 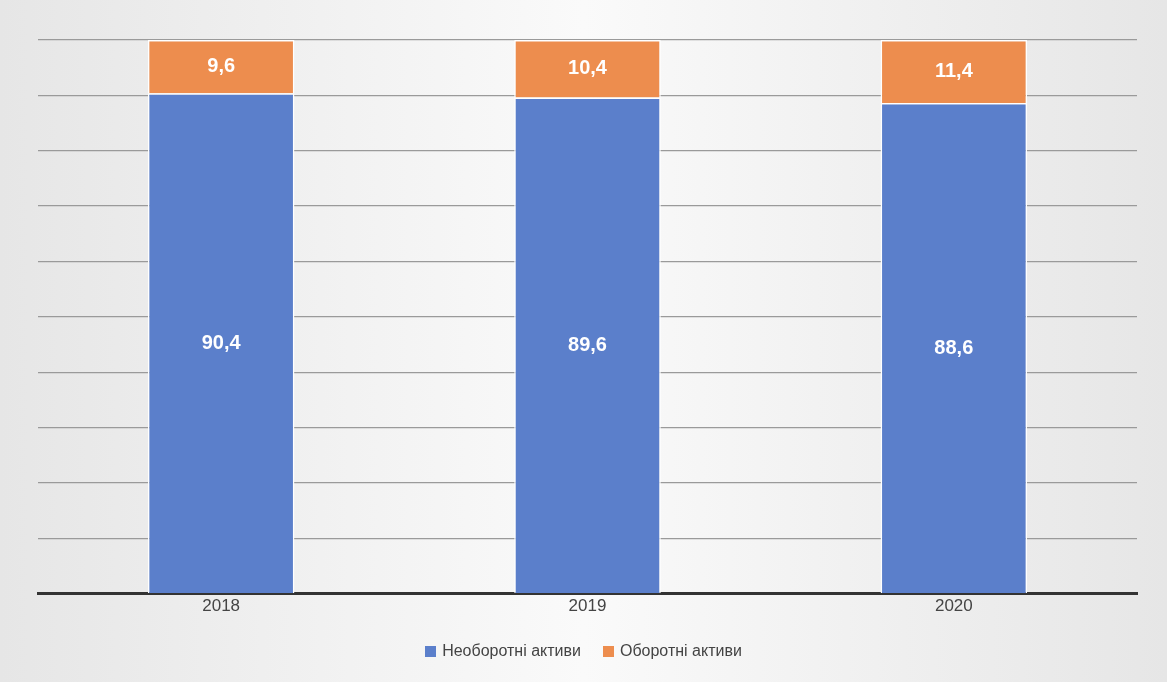 What do you see at coordinates (587, 343) in the screenshot?
I see `data-label: 89,6` at bounding box center [587, 343].